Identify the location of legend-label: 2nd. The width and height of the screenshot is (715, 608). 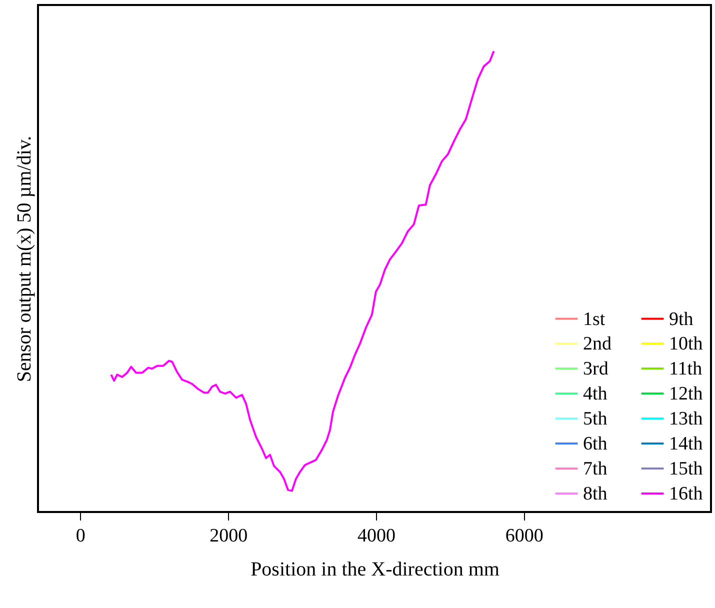
(597, 344).